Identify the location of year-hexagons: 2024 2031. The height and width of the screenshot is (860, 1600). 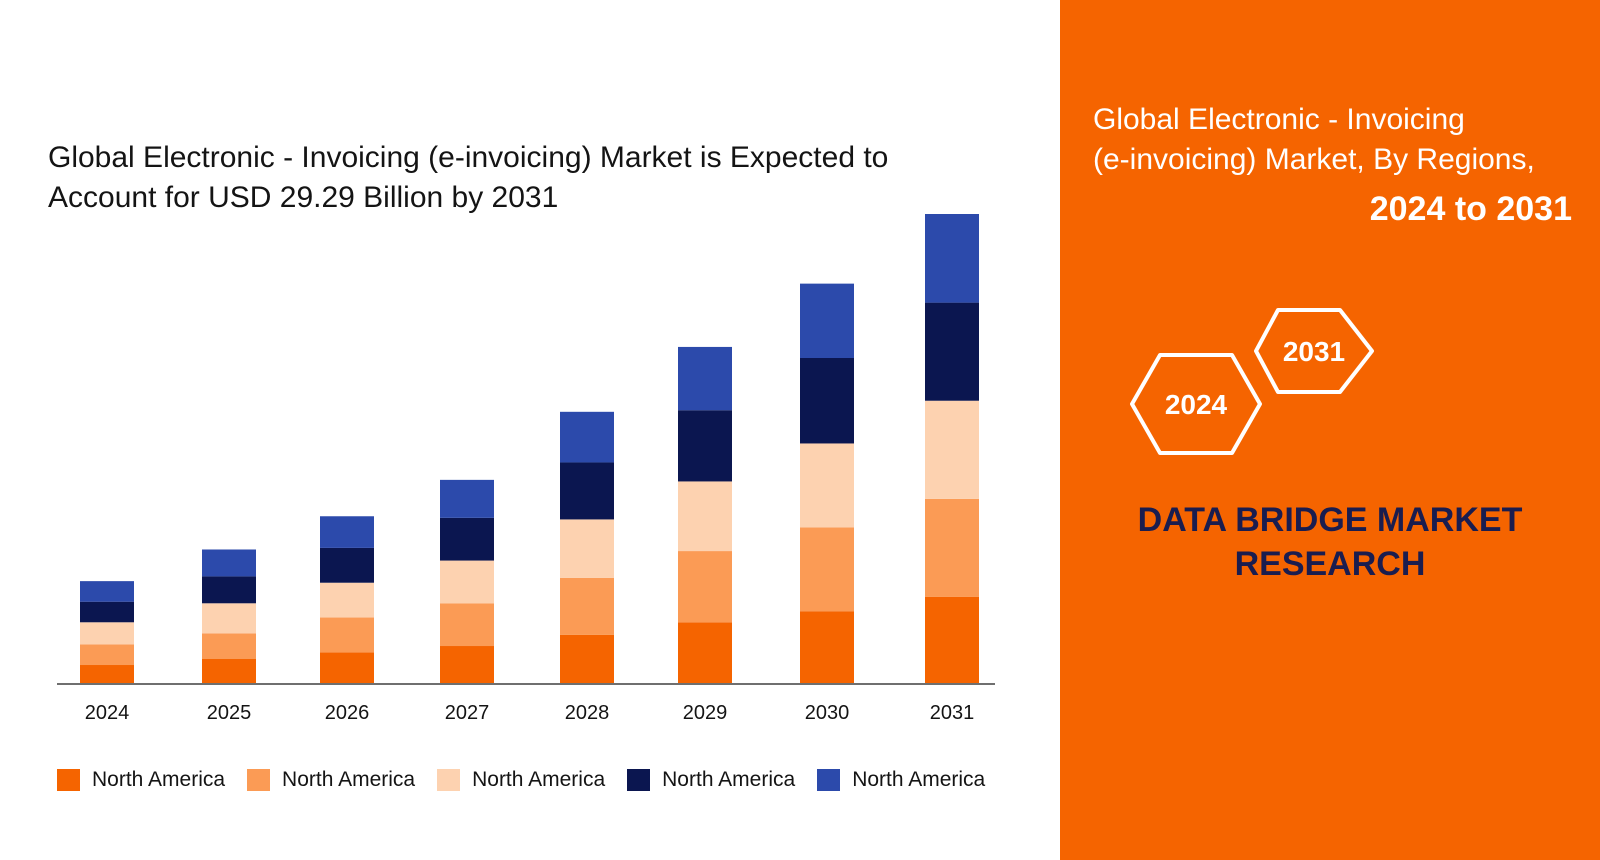
(1252, 381).